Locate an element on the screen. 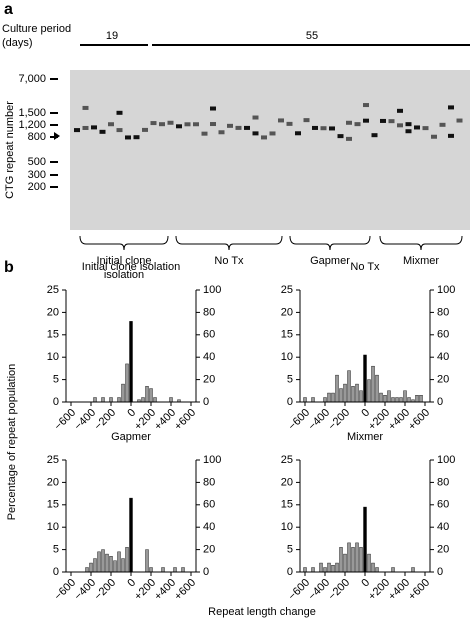  group-label: Initial clone isolation is located at coordinates (124, 268).